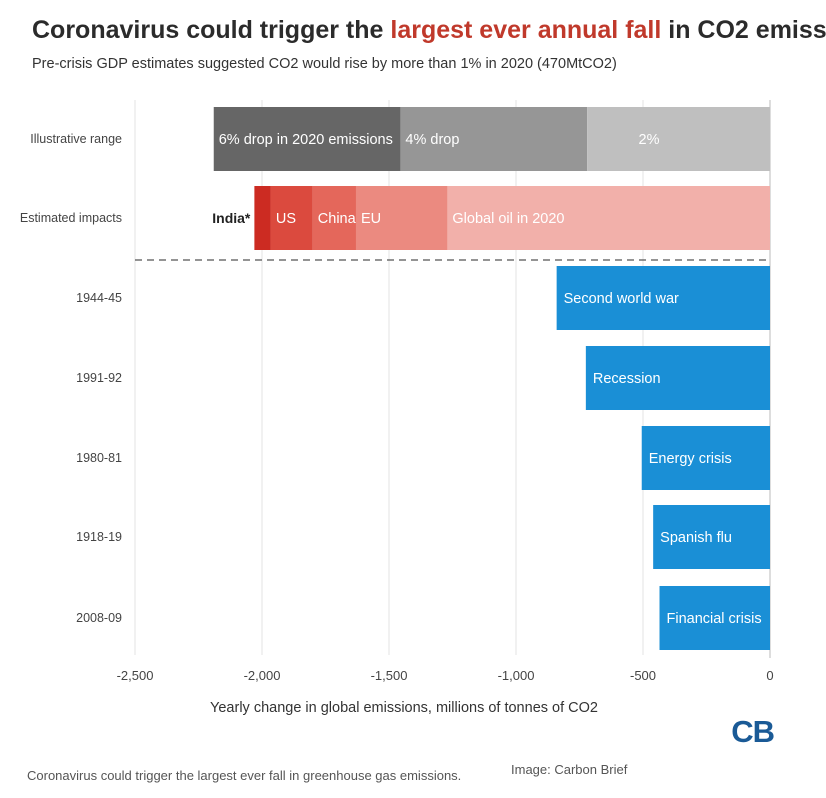 The image size is (826, 798). What do you see at coordinates (696, 538) in the screenshot?
I see `bar-label-3: Spanish flu` at bounding box center [696, 538].